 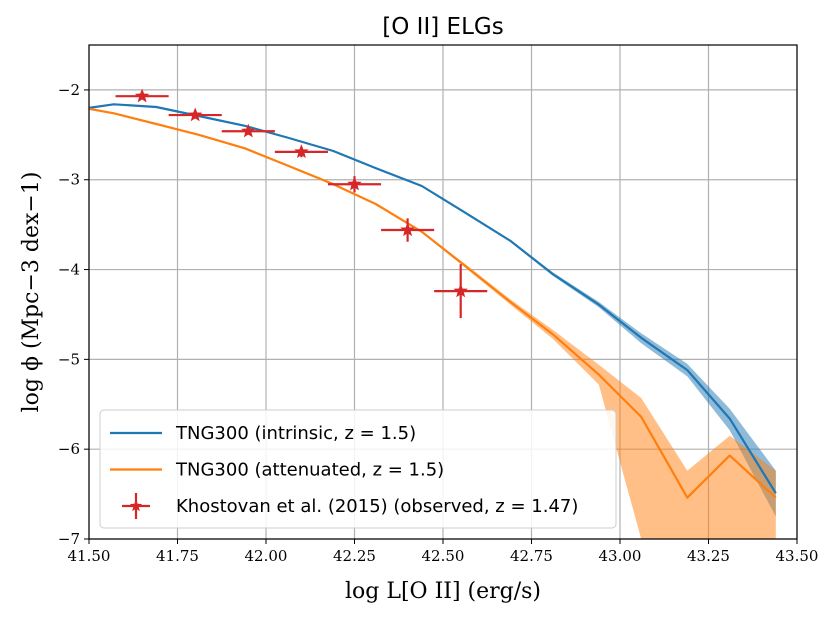 I want to click on x-tick-label: 42.50, so click(x=443, y=556).